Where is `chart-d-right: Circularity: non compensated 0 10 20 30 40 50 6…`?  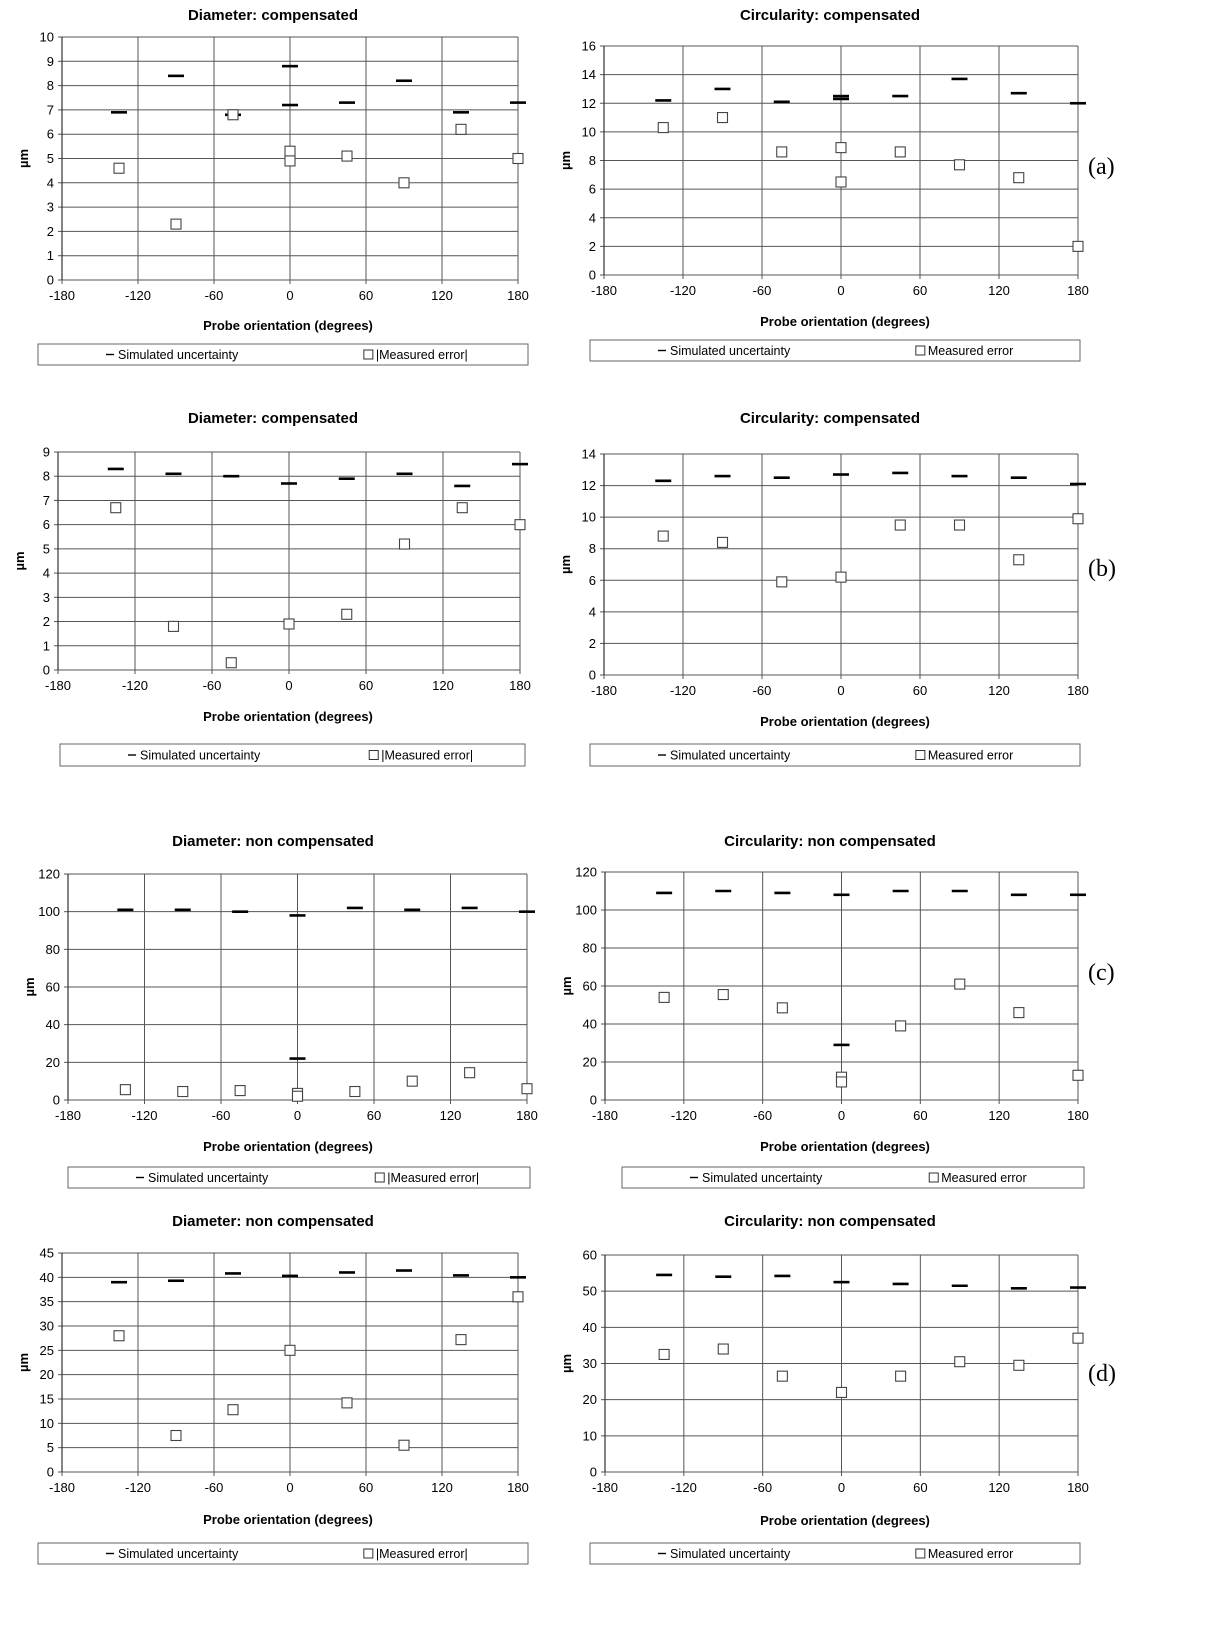
chart-d-right: Circularity: non compensated 0 10 20 30 40 50 6… is located at coordinates (824, 1389).